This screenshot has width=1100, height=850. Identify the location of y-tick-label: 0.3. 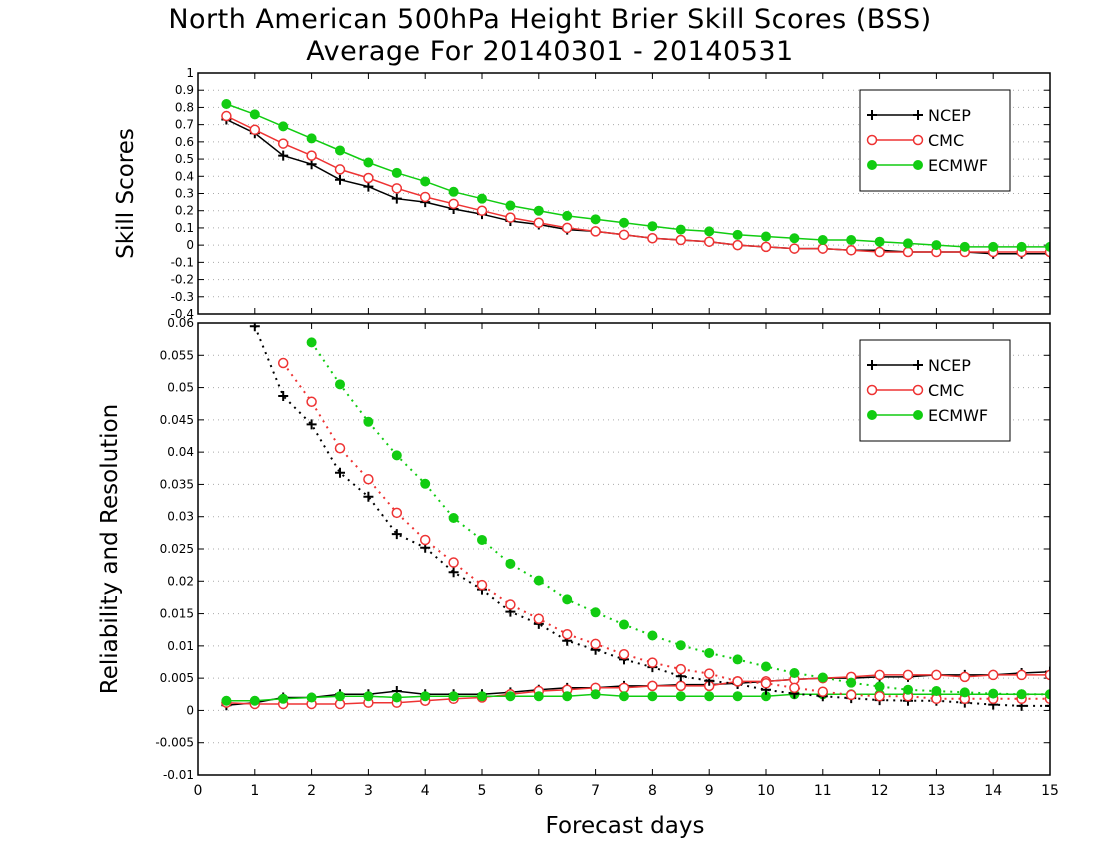
(184, 194).